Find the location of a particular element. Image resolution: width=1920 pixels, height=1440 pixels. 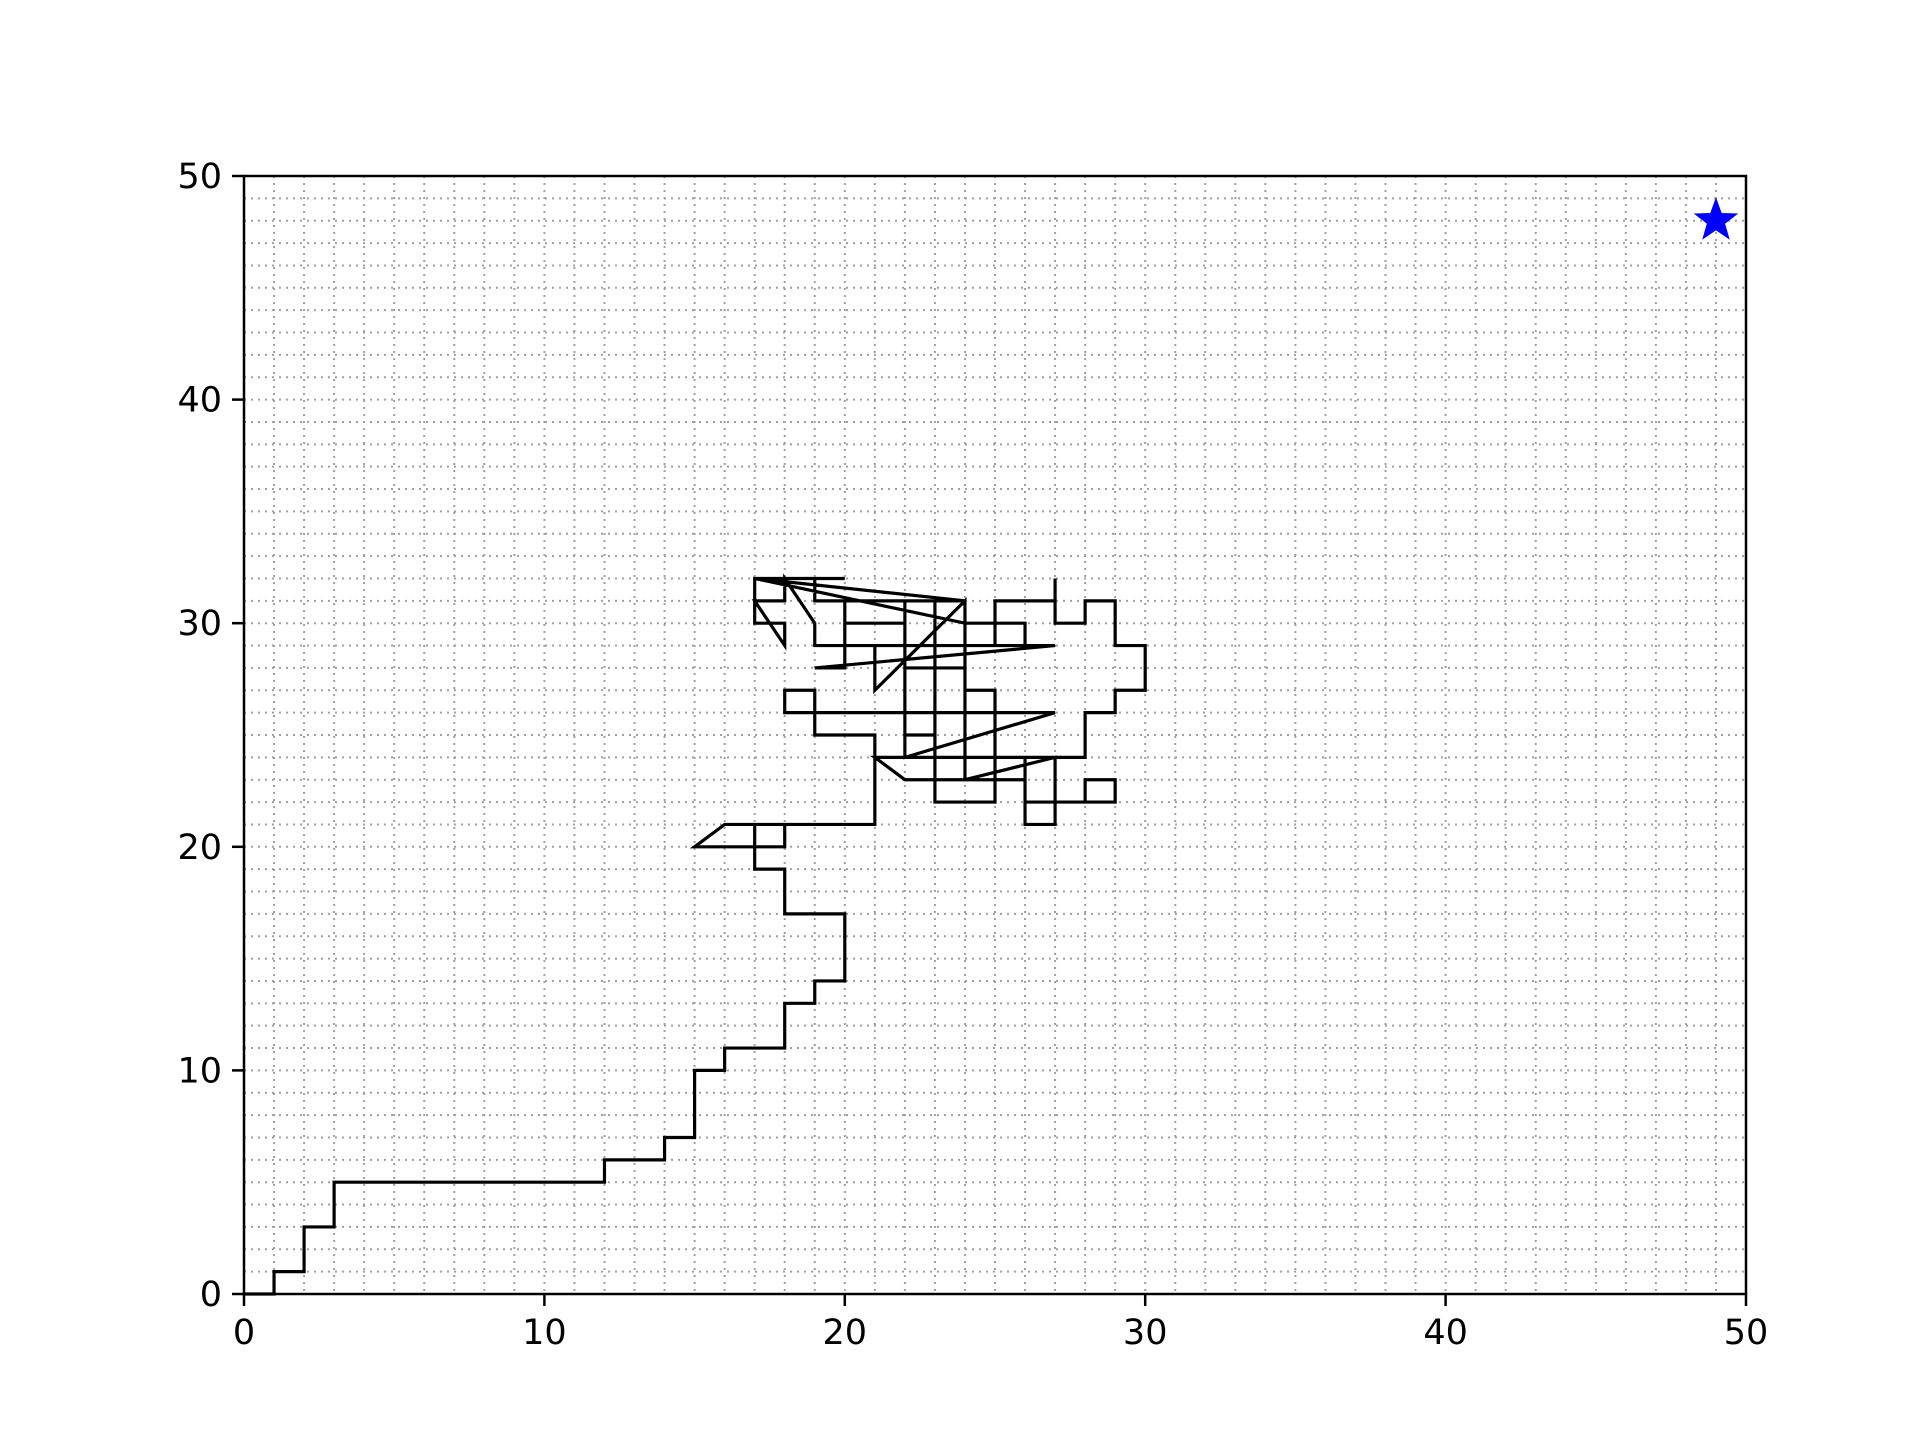

y-axis: 0 10 20 30 40 50 is located at coordinates (210, 736).